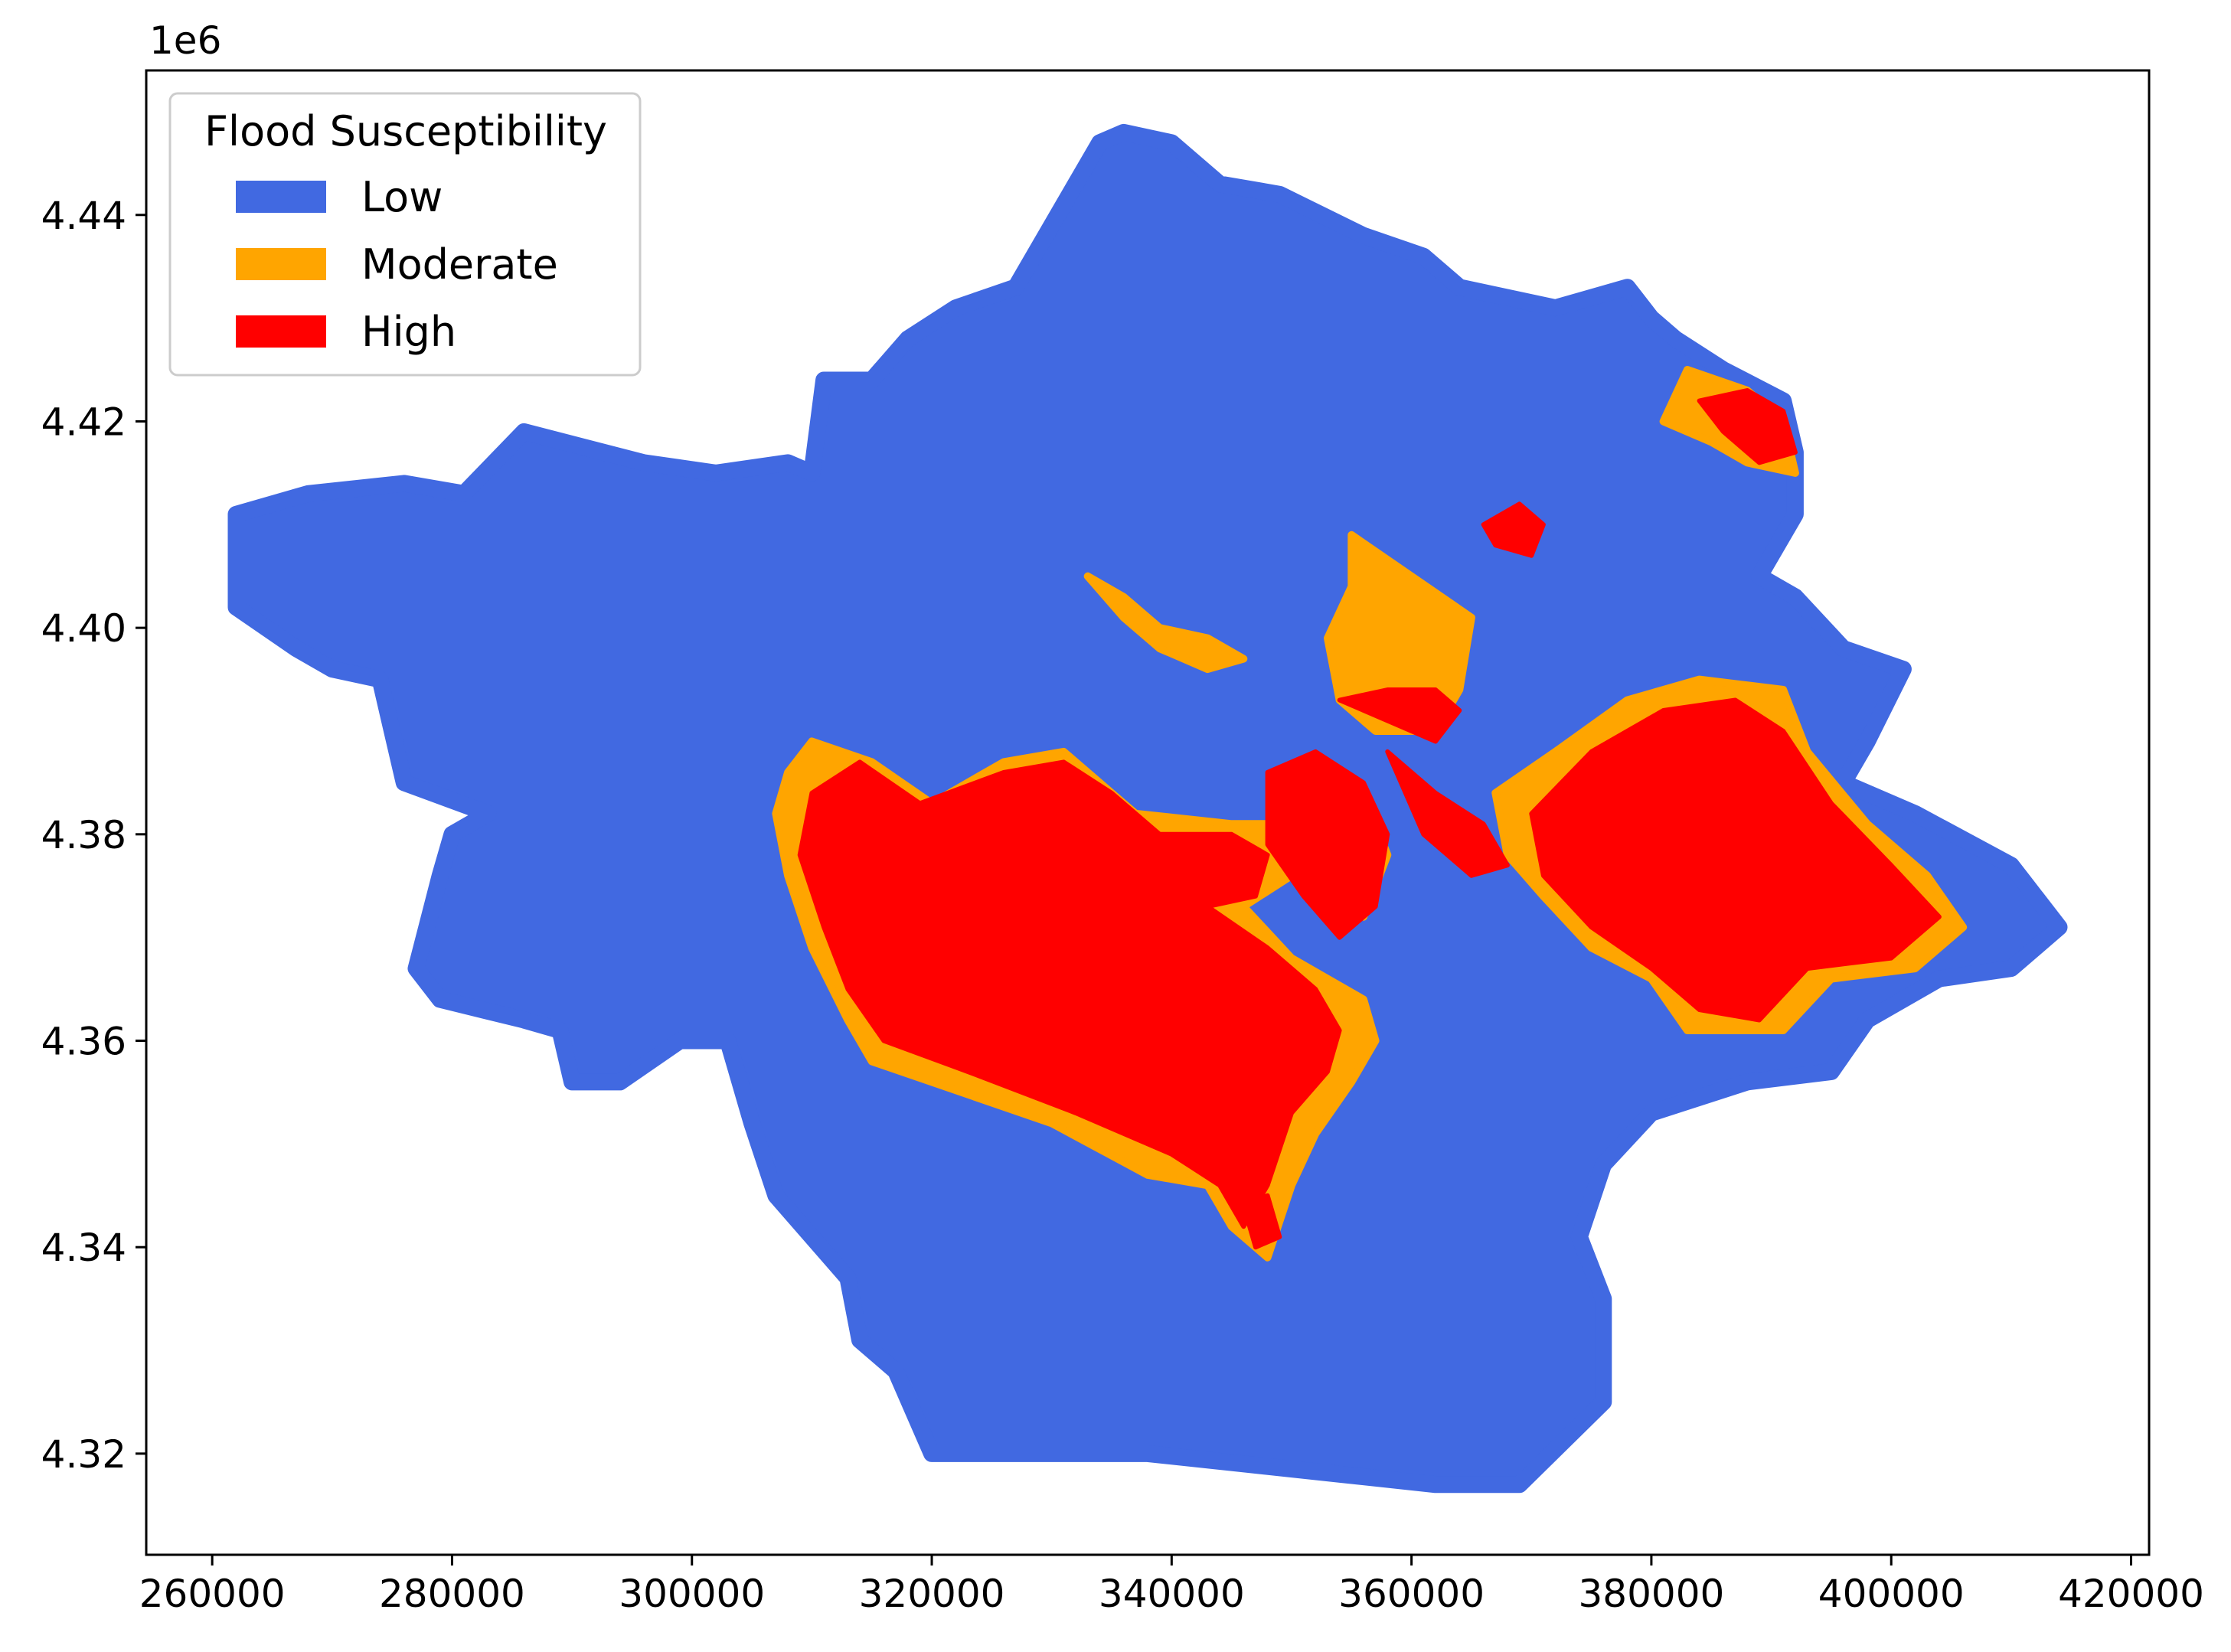  I want to click on x-tick-label: 340000, so click(1172, 1594).